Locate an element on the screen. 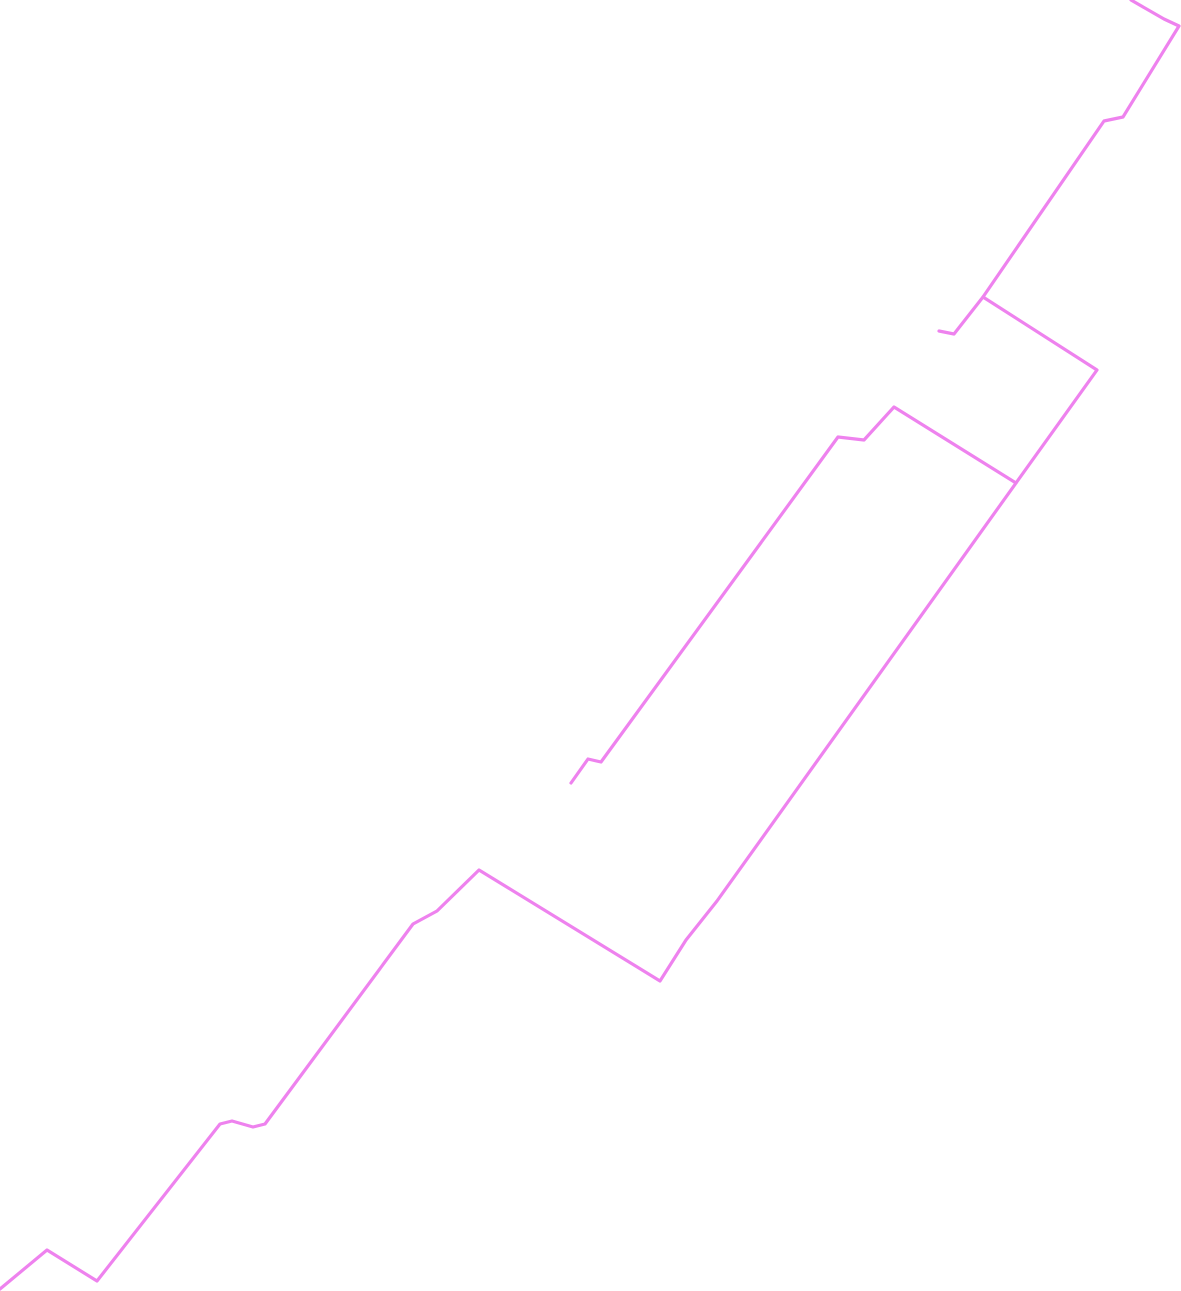 This screenshot has width=1181, height=1291. route-line-spur-west-upper is located at coordinates (793, 595).